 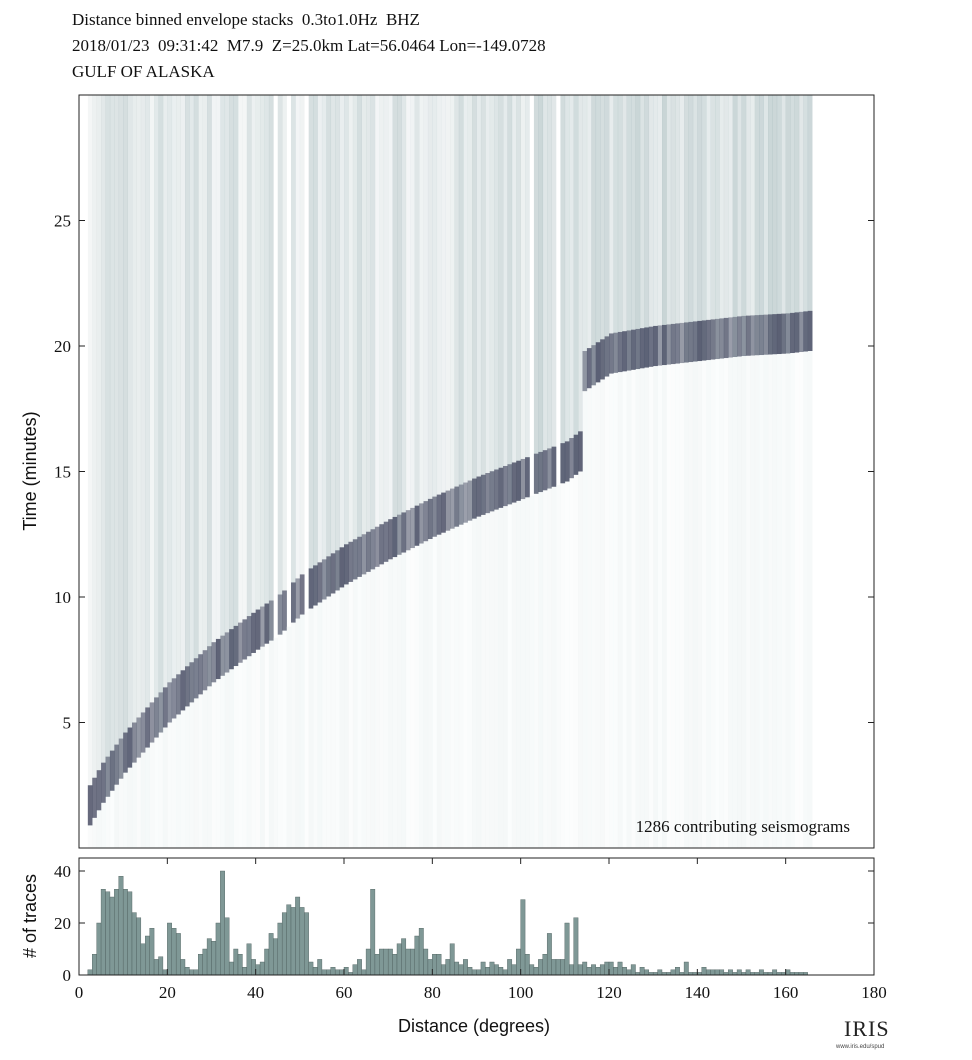 I want to click on histogram-y-label: # of traces, so click(x=30, y=916).